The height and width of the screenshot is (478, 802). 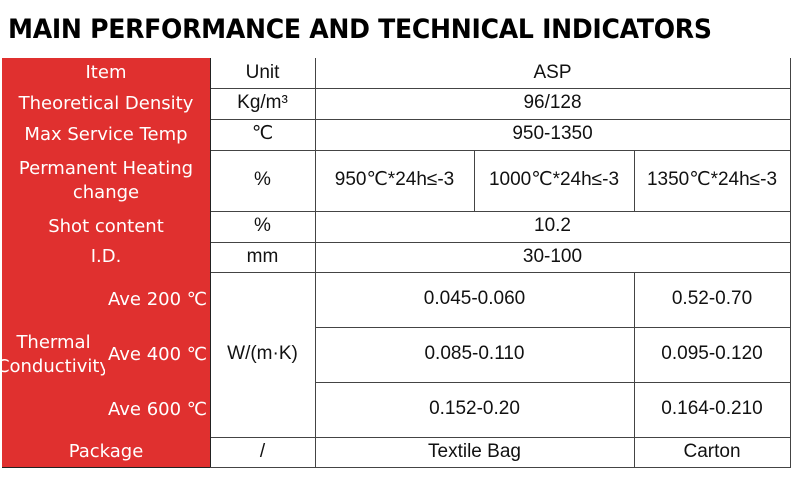 What do you see at coordinates (106, 135) in the screenshot?
I see `row-label: Max Service Temp` at bounding box center [106, 135].